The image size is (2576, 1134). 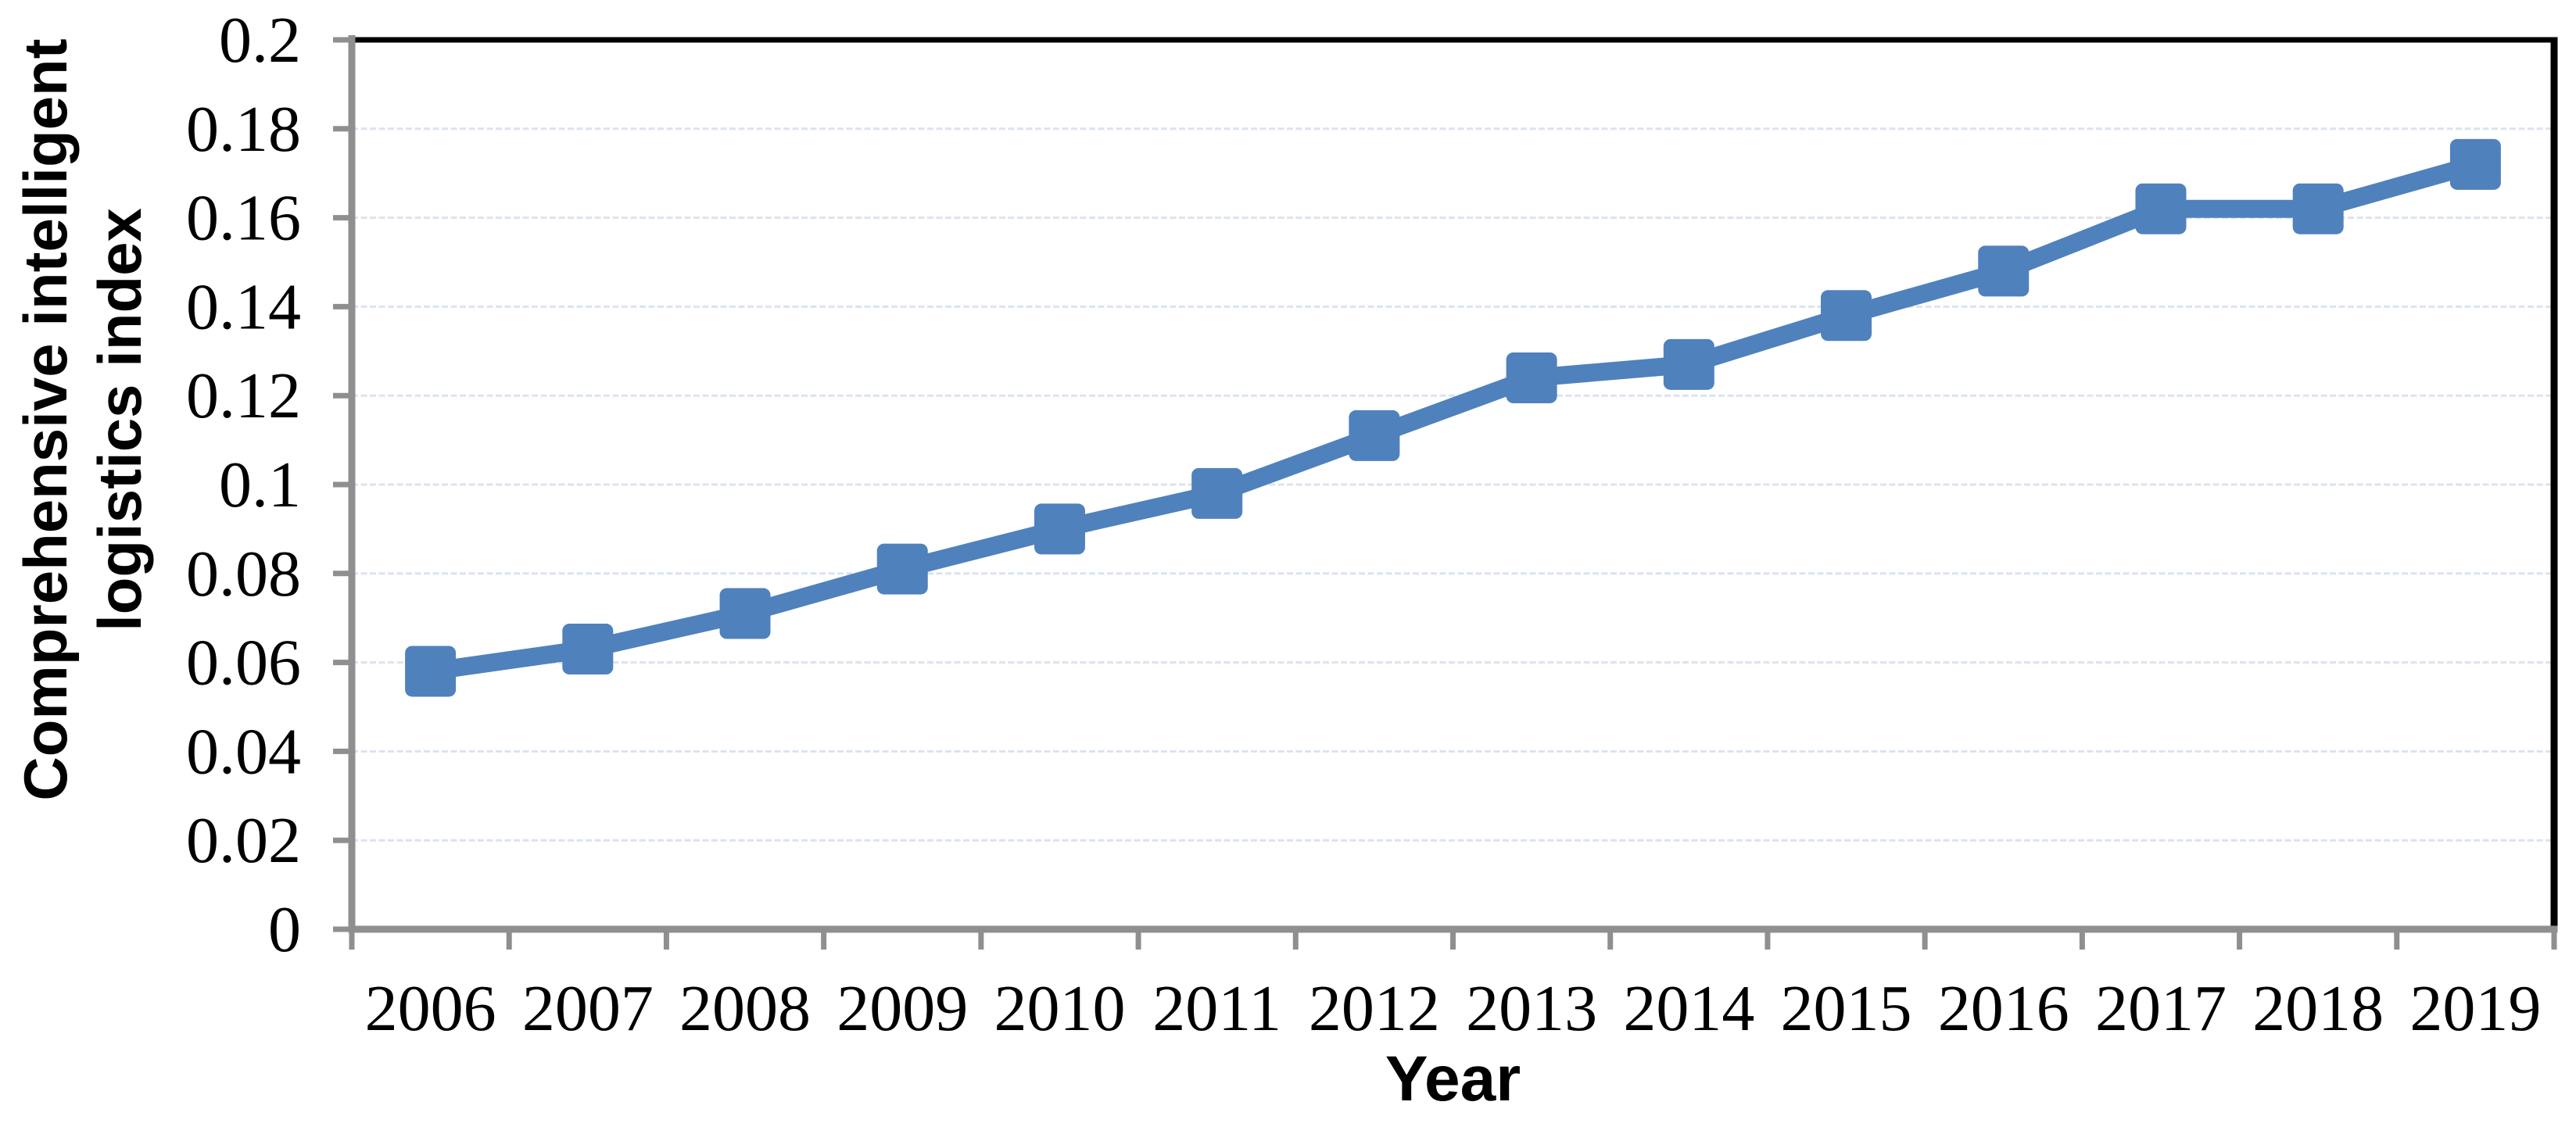 What do you see at coordinates (244, 130) in the screenshot?
I see `y-tick-label: 0.18` at bounding box center [244, 130].